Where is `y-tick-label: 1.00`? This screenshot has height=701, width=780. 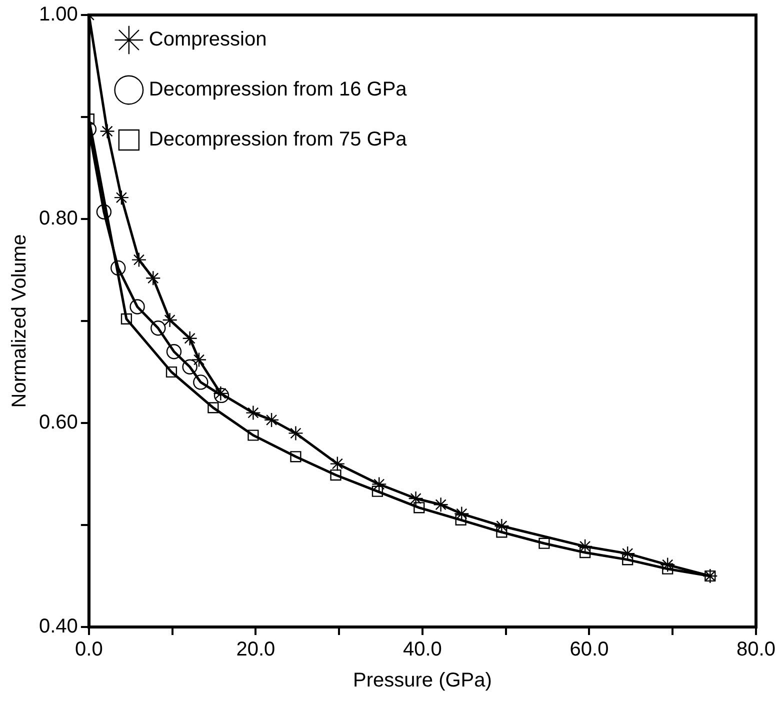
y-tick-label: 1.00 is located at coordinates (58, 15).